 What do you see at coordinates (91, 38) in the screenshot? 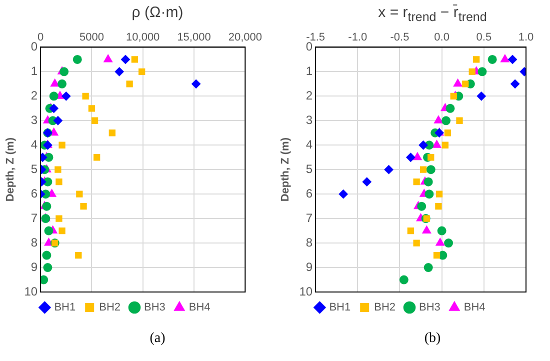
I see `x-tick-label: 5000` at bounding box center [91, 38].